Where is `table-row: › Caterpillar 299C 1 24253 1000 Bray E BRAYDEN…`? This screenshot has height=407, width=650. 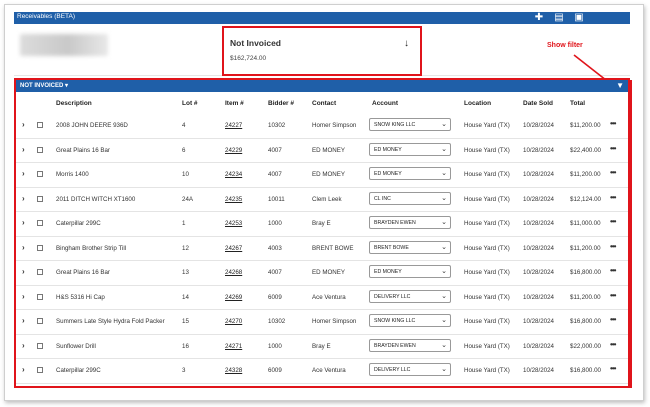
table-row: › Caterpillar 299C 1 24253 1000 Bray E BRAYDEN… is located at coordinates (322, 224).